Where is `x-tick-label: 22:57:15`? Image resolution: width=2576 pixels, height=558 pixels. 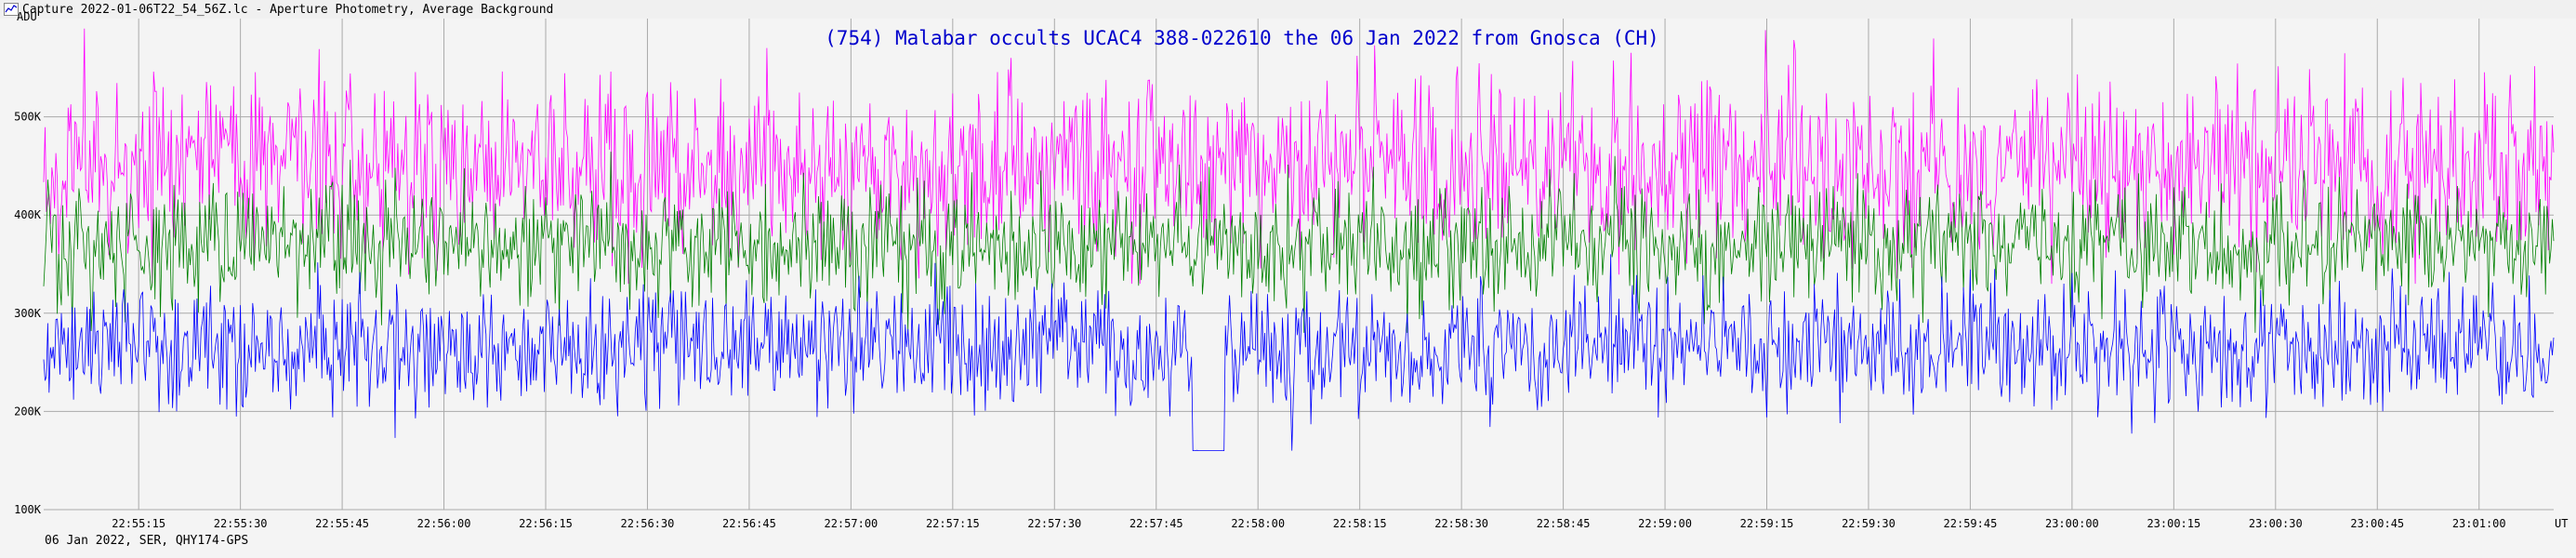
x-tick-label: 22:57:15 is located at coordinates (953, 523).